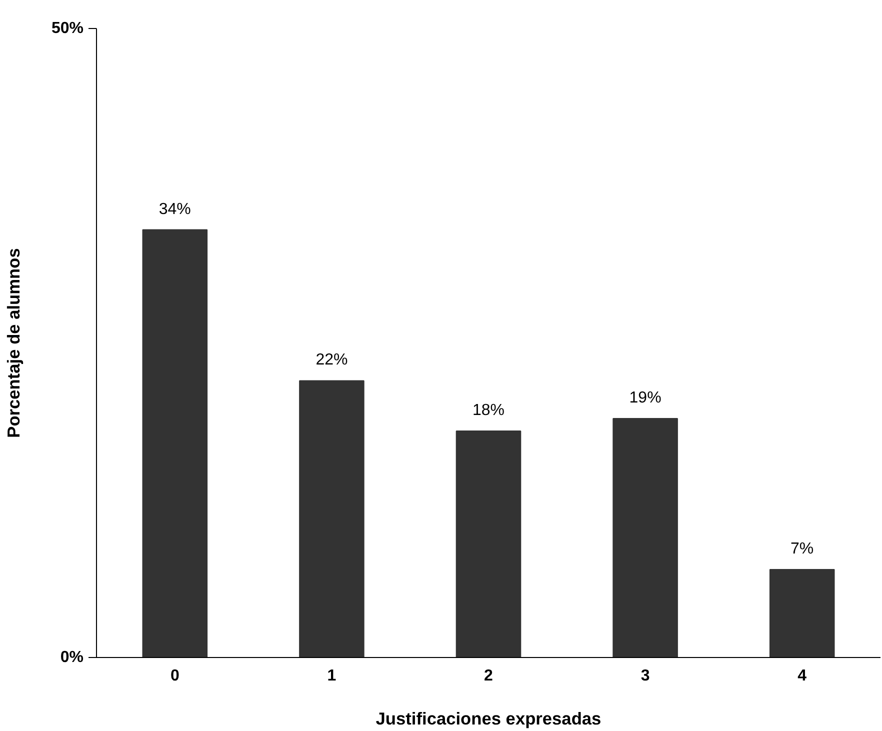 Image resolution: width=882 pixels, height=731 pixels. Describe the element at coordinates (488, 411) in the screenshot. I see `data-label: 18%` at that location.